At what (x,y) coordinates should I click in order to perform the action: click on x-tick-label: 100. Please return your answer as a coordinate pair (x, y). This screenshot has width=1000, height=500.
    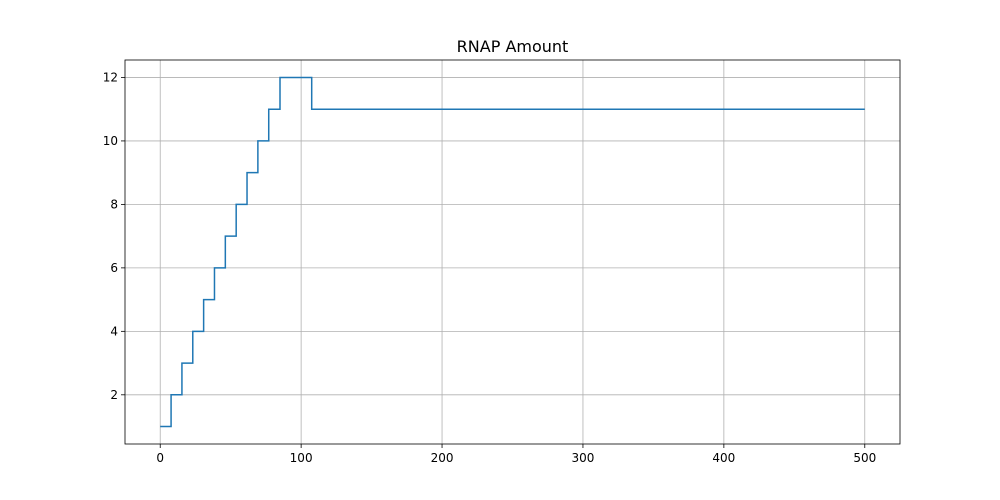
    Looking at the image, I should click on (301, 458).